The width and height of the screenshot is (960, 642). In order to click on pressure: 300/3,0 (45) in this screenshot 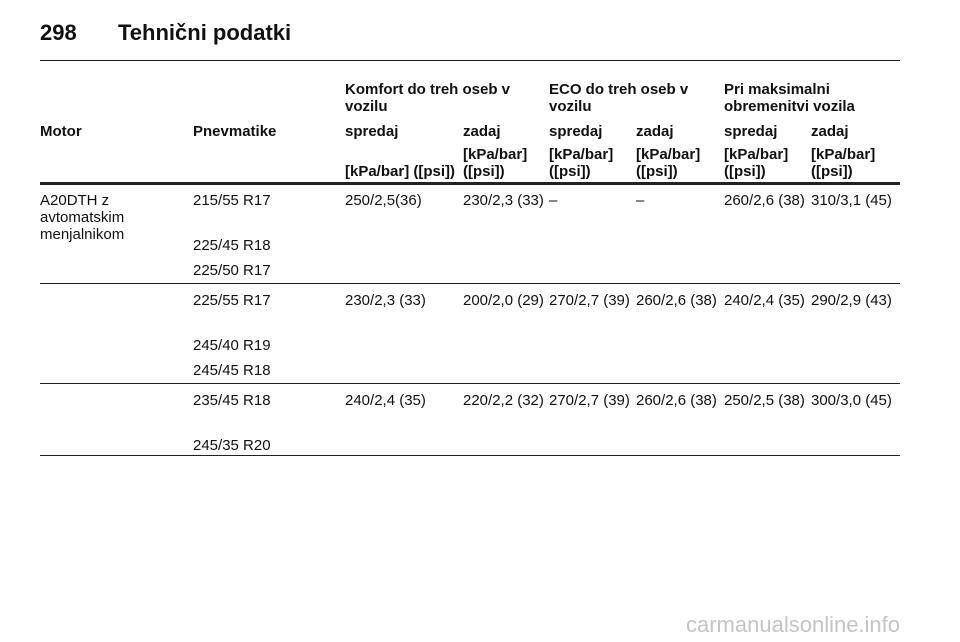, I will do `click(851, 400)`.